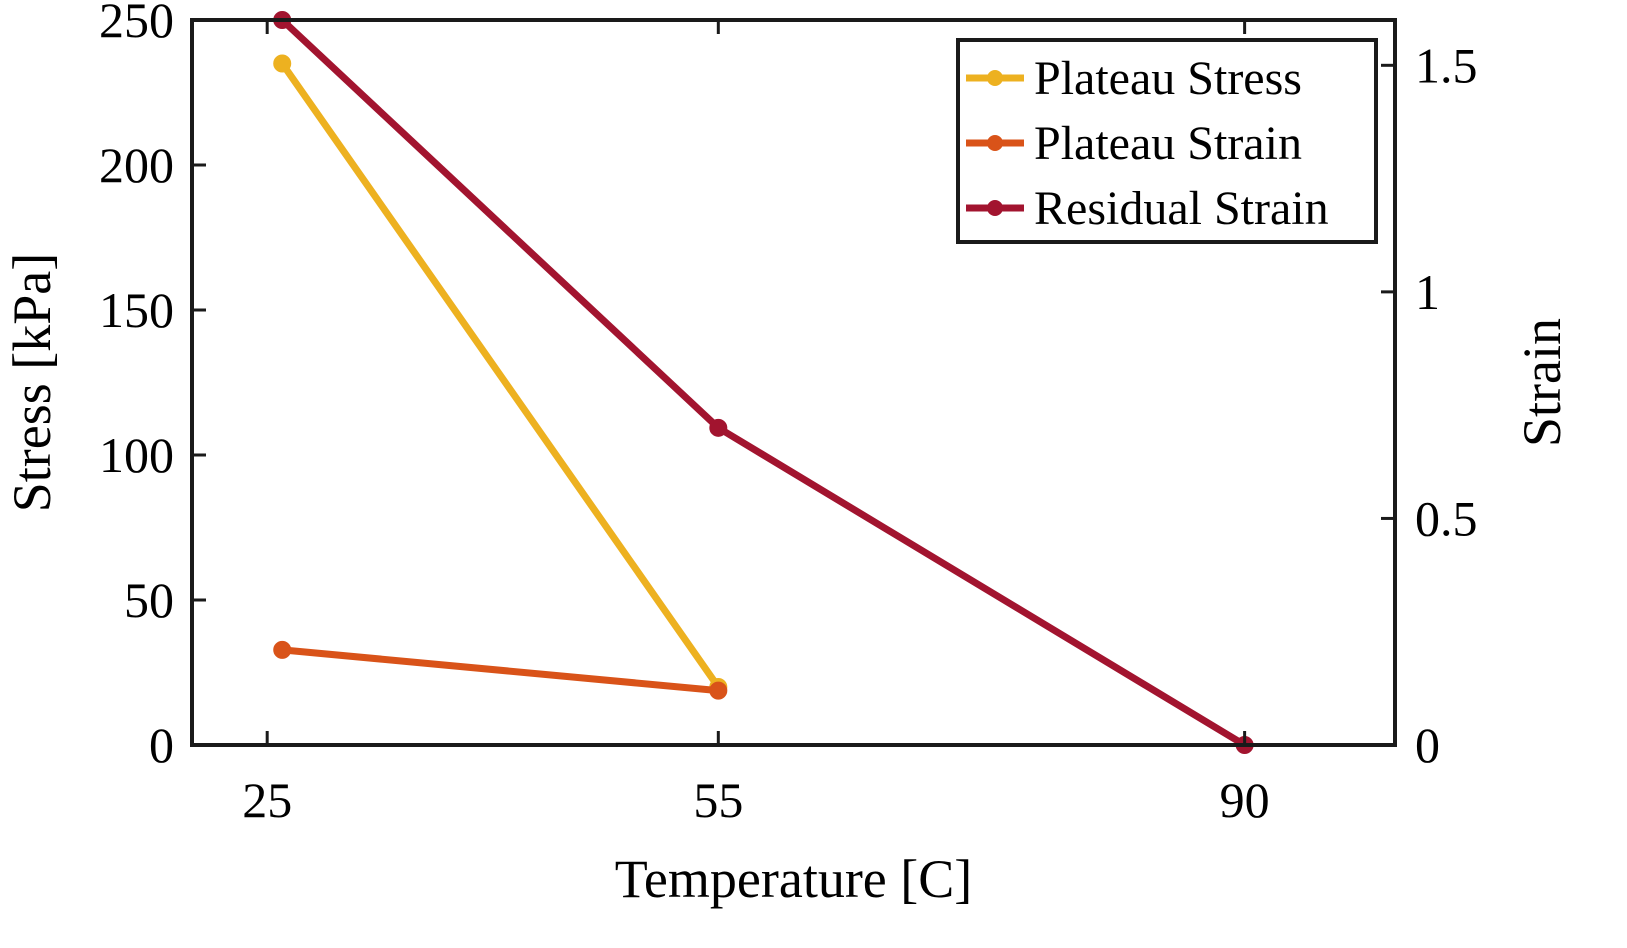  What do you see at coordinates (136, 455) in the screenshot?
I see `y-left-tick-label: 100` at bounding box center [136, 455].